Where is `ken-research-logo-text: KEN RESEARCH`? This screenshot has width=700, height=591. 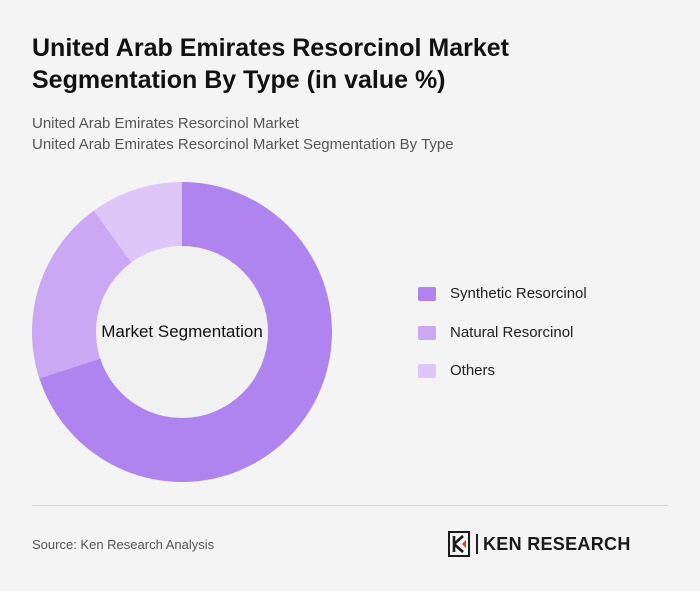 ken-research-logo-text: KEN RESEARCH is located at coordinates (557, 544).